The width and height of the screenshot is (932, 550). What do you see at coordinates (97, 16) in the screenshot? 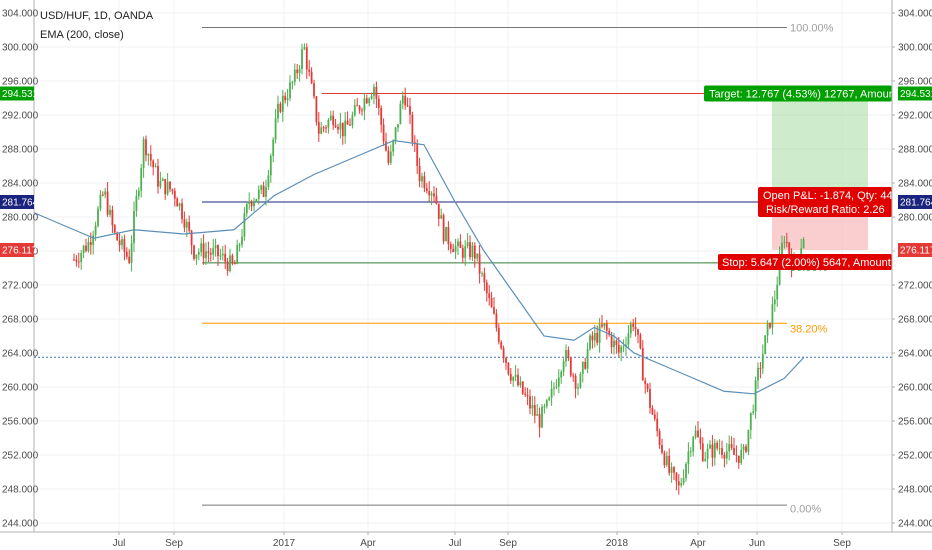
I see `symbol-title: USD/HUF, 1D, OANDA` at bounding box center [97, 16].